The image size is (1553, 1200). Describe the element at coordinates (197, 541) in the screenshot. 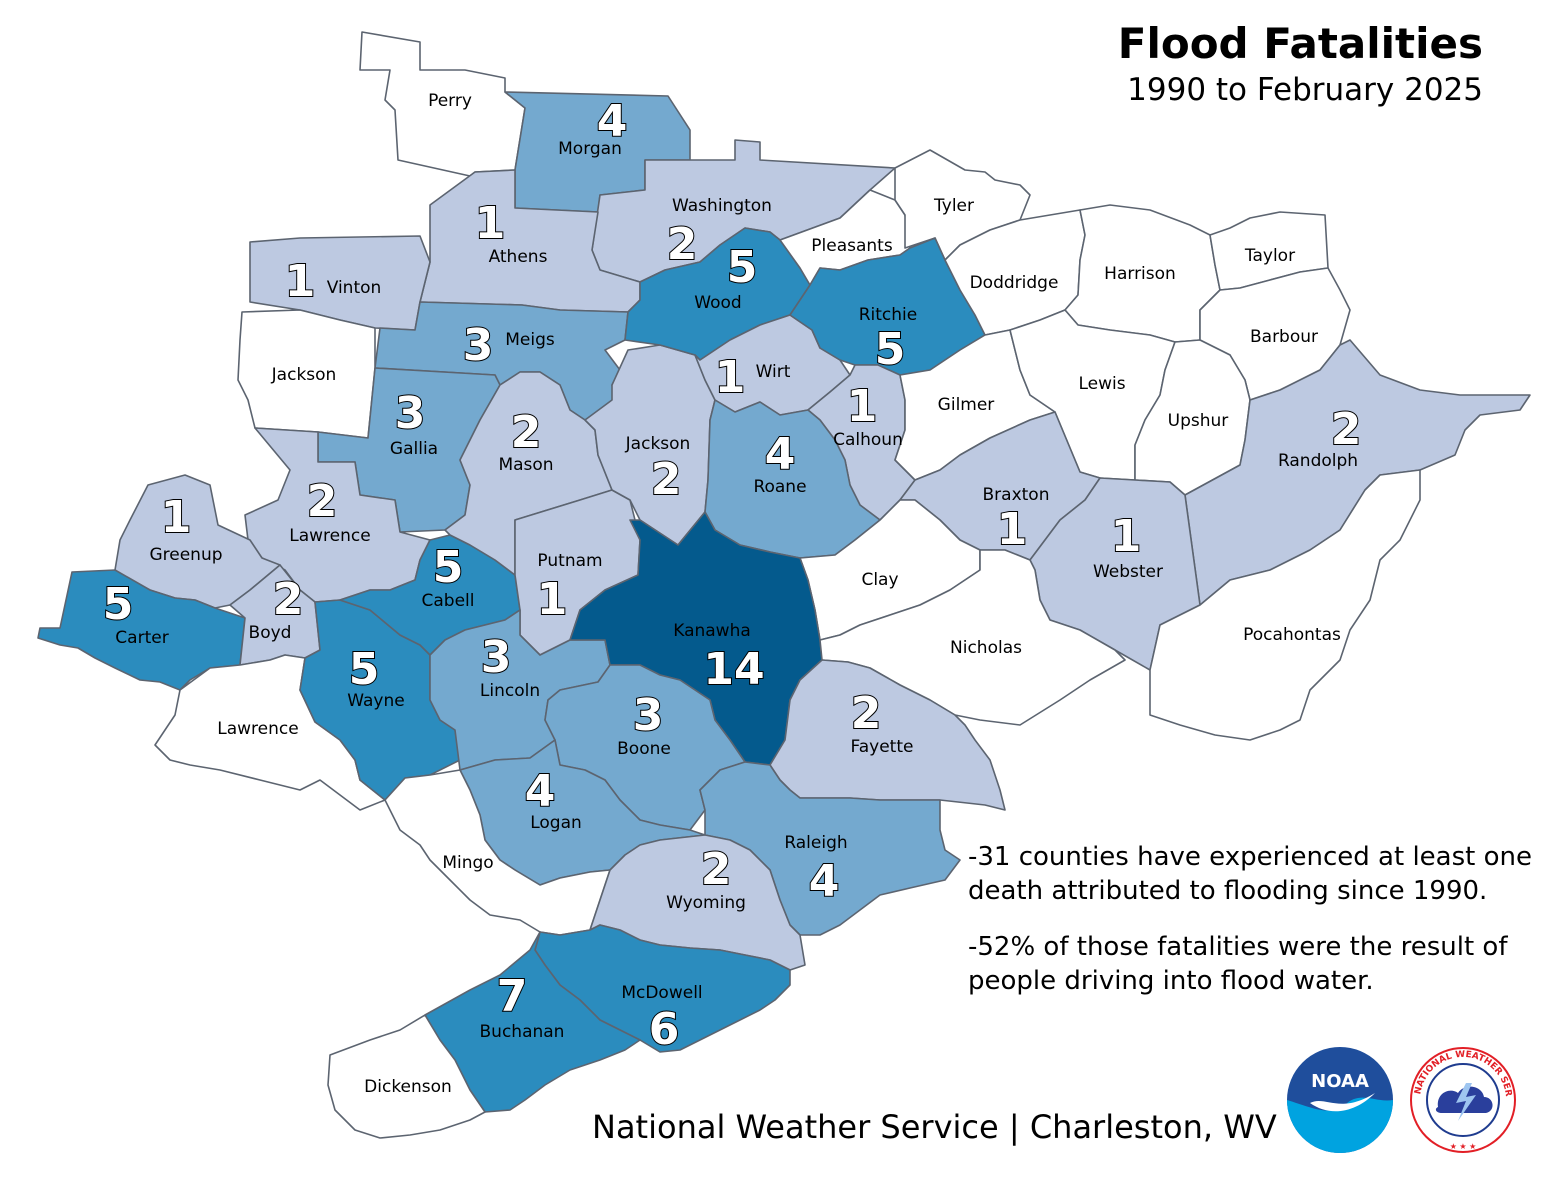

I see `county-greenup` at that location.